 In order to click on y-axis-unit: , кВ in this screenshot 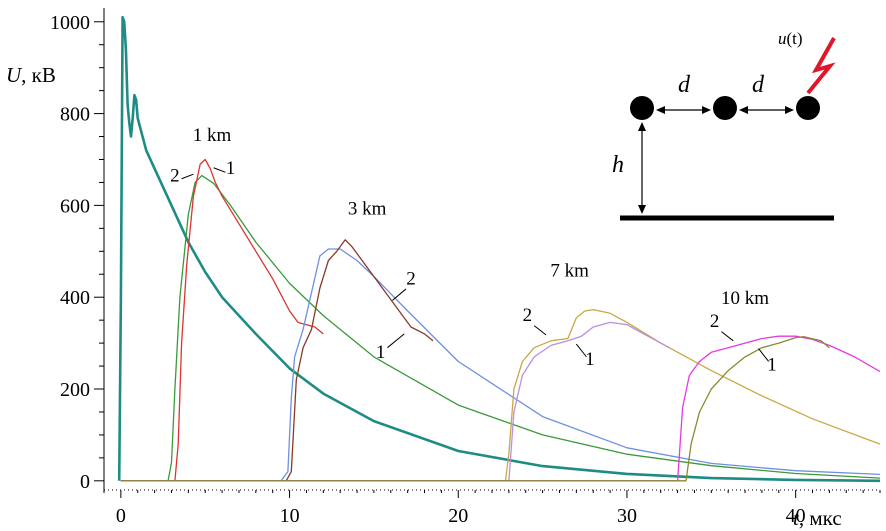, I will do `click(38, 75)`.